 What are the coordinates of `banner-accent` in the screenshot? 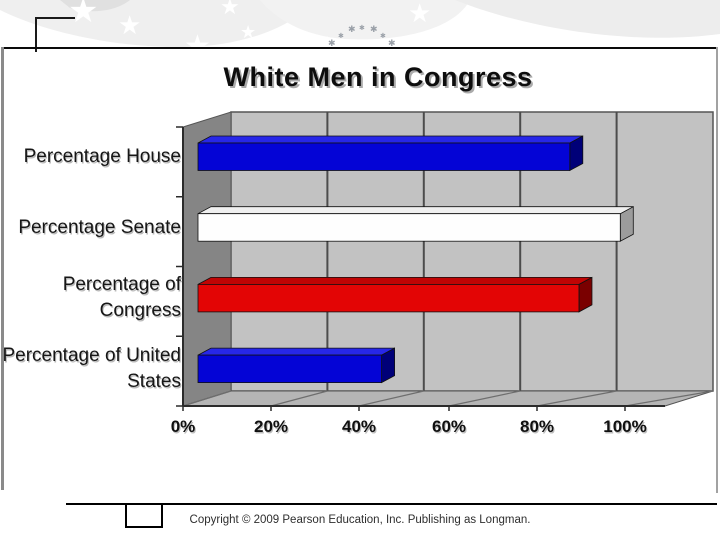 It's located at (95, 6).